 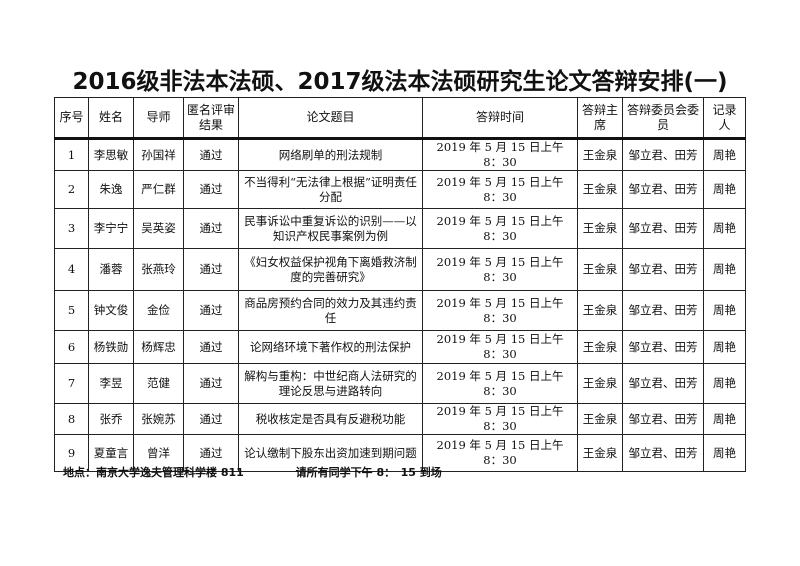 I want to click on cell-advisor: 范健, so click(x=158, y=383).